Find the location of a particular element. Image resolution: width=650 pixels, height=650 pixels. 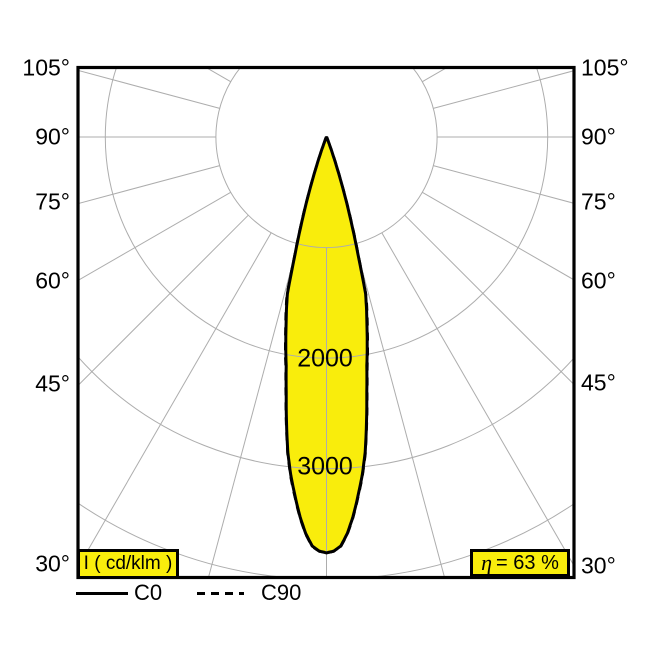

angle-label-left-75: 75° is located at coordinates (52, 201).